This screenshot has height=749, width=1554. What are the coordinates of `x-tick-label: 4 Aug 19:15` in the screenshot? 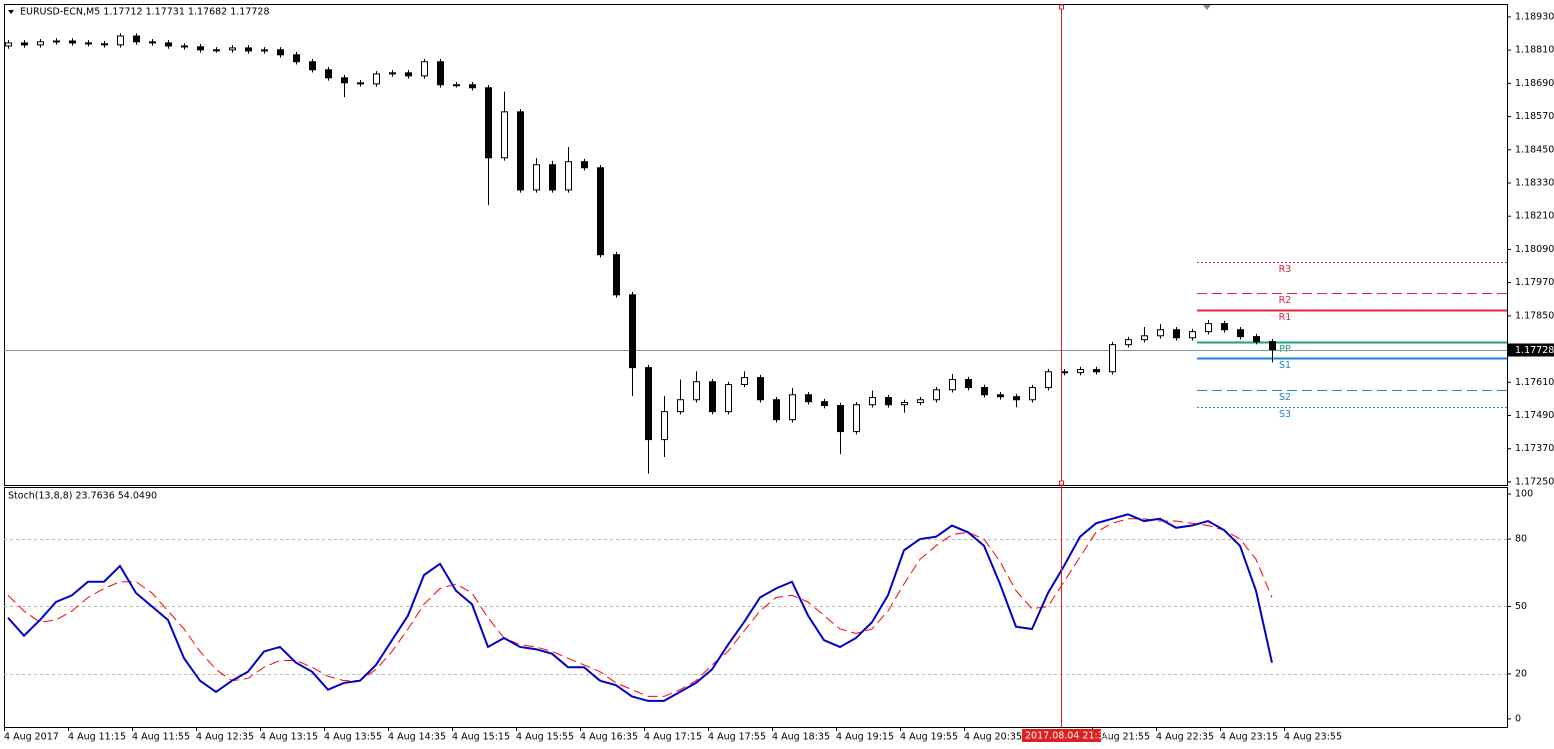 It's located at (865, 737).